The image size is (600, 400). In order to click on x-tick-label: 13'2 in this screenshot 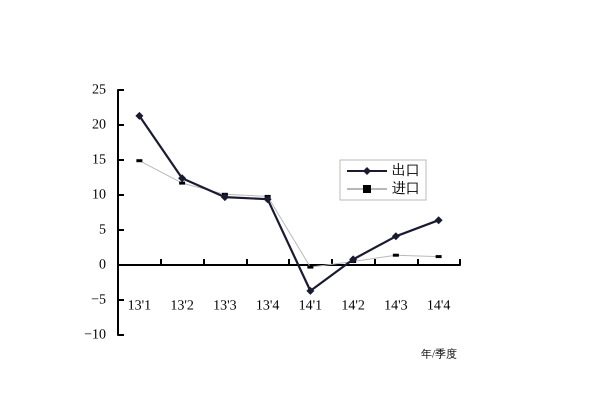, I will do `click(182, 306)`.